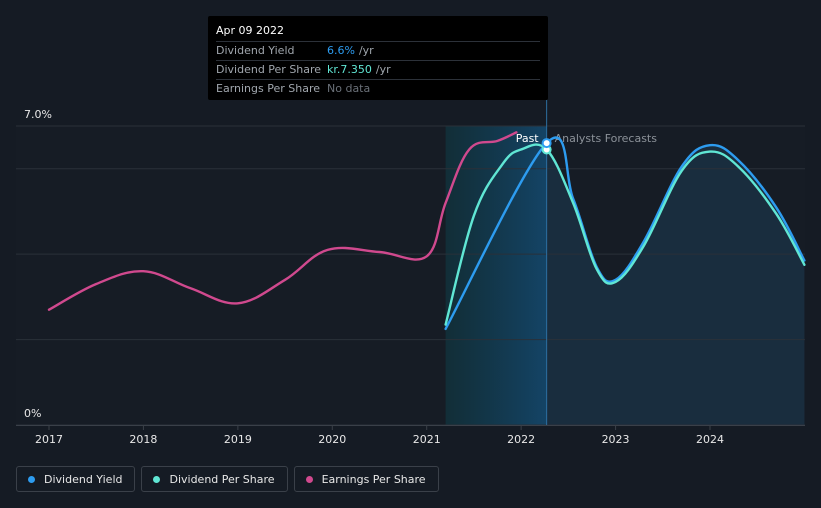  What do you see at coordinates (332, 439) in the screenshot?
I see `x-tick-label: 2020` at bounding box center [332, 439].